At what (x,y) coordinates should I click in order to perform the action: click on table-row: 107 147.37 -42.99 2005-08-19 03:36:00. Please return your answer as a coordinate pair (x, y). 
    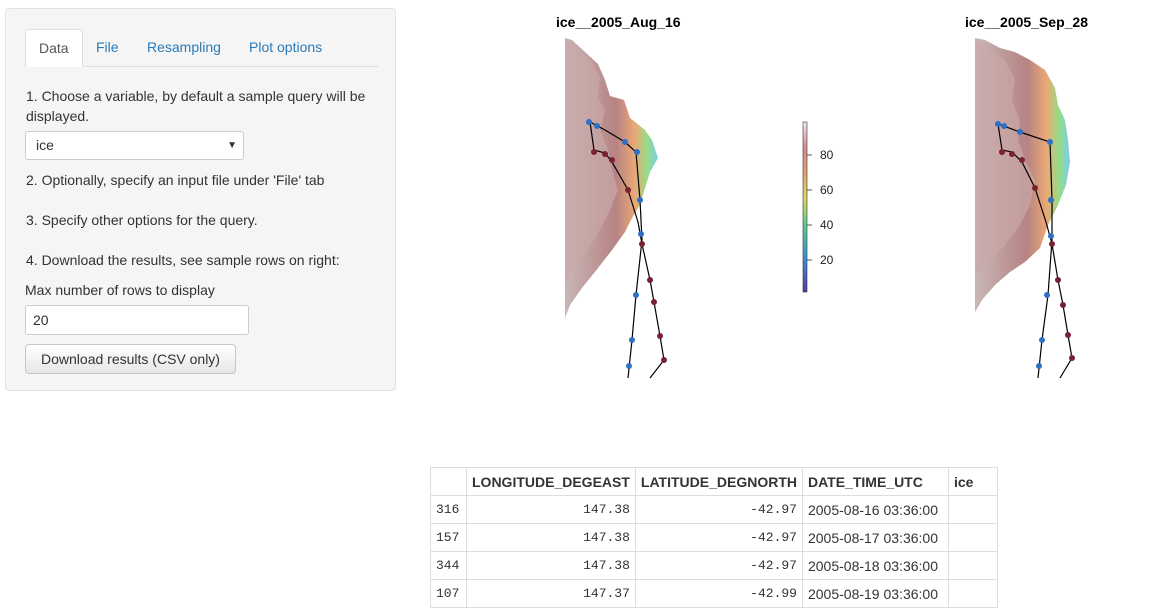
    Looking at the image, I should click on (714, 593).